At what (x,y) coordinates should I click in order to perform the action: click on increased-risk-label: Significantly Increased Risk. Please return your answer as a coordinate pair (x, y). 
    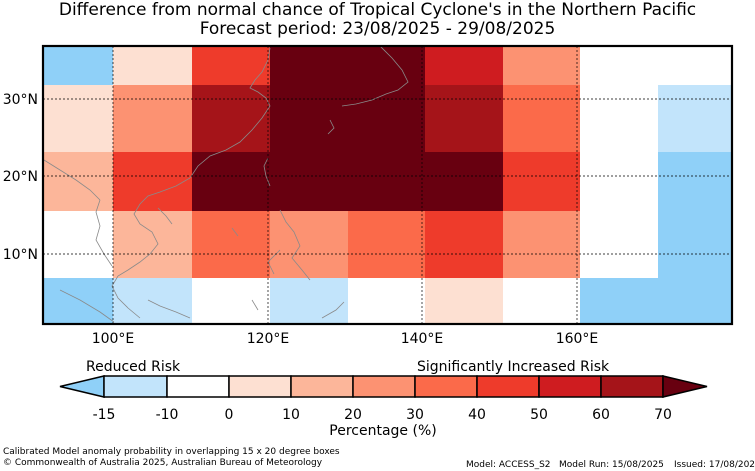
    Looking at the image, I should click on (513, 367).